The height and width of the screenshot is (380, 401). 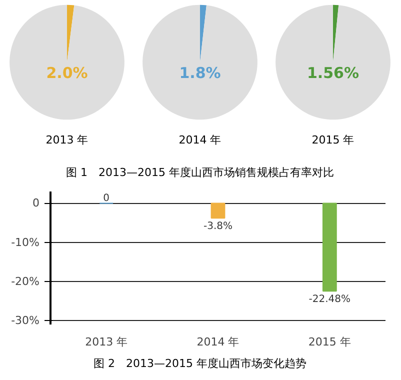 What do you see at coordinates (106, 341) in the screenshot?
I see `x-tick-label: 2013 年` at bounding box center [106, 341].